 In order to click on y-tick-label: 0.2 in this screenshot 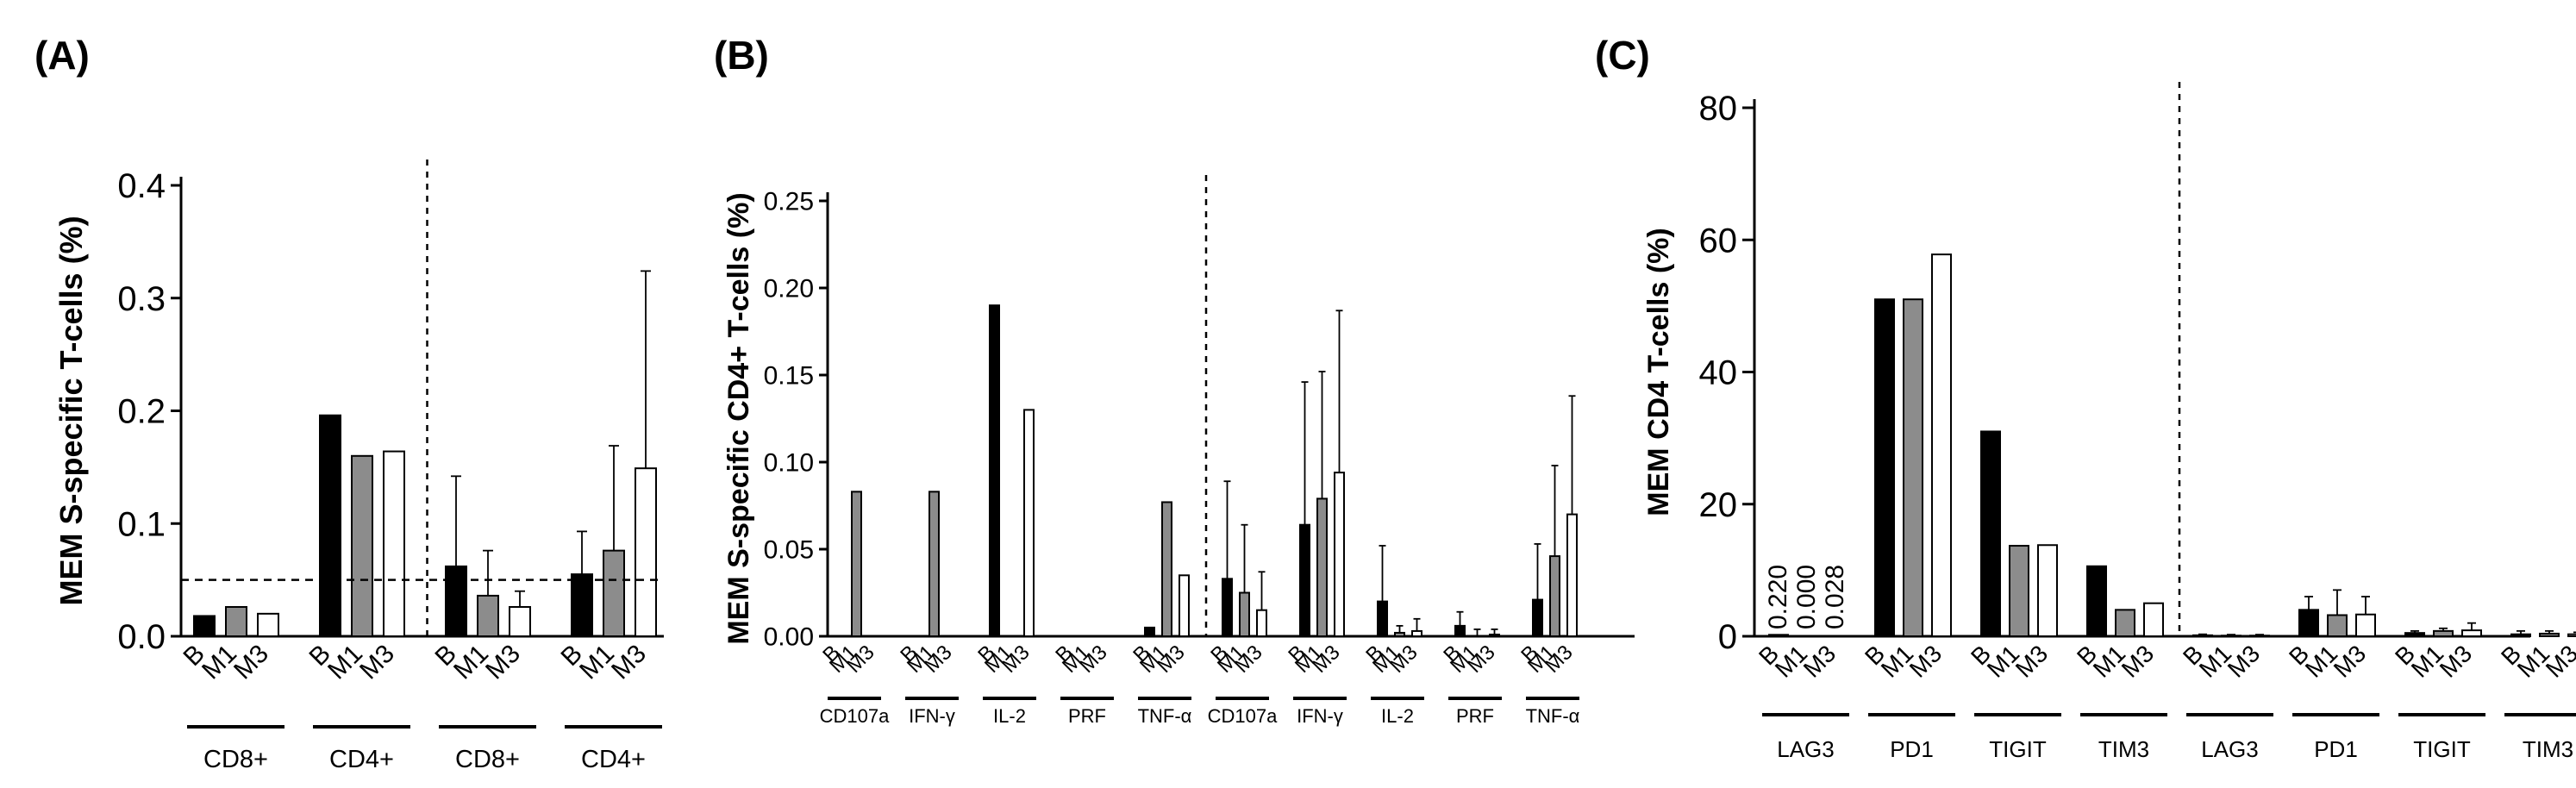, I will do `click(141, 412)`.